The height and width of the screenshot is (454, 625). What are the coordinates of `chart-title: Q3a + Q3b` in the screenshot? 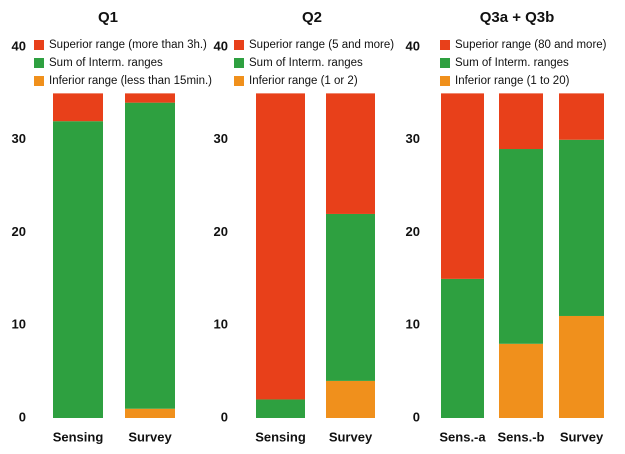 It's located at (517, 17).